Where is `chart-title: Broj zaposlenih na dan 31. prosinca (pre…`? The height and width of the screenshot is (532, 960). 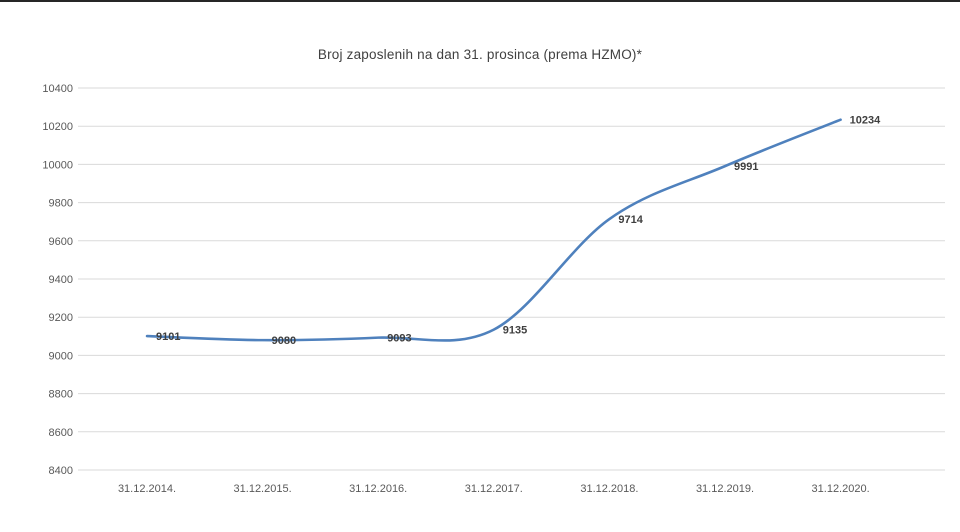
chart-title: Broj zaposlenih na dan 31. prosinca (pre… is located at coordinates (480, 54).